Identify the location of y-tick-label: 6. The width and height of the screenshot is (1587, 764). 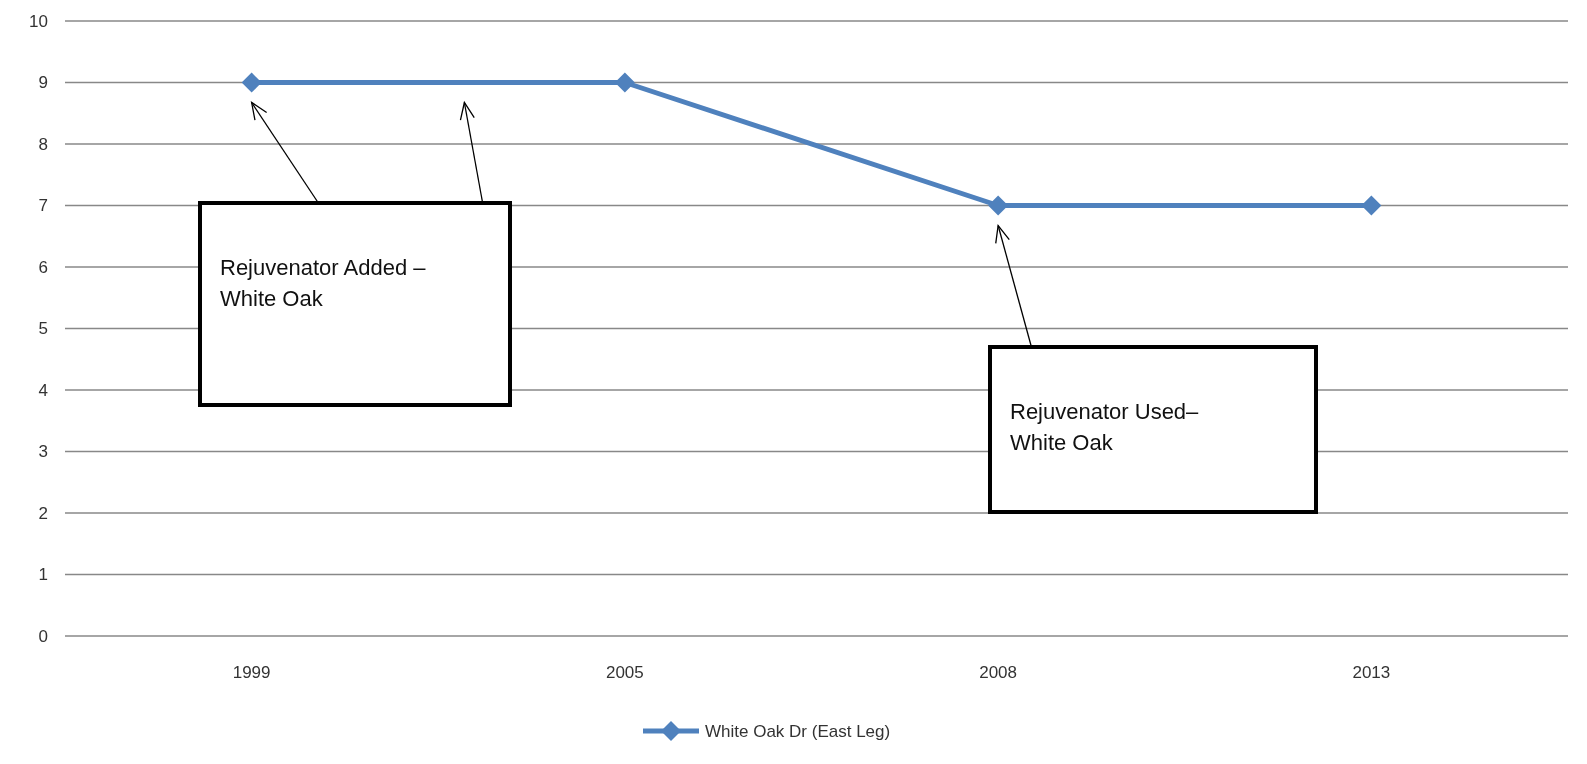
(43, 267).